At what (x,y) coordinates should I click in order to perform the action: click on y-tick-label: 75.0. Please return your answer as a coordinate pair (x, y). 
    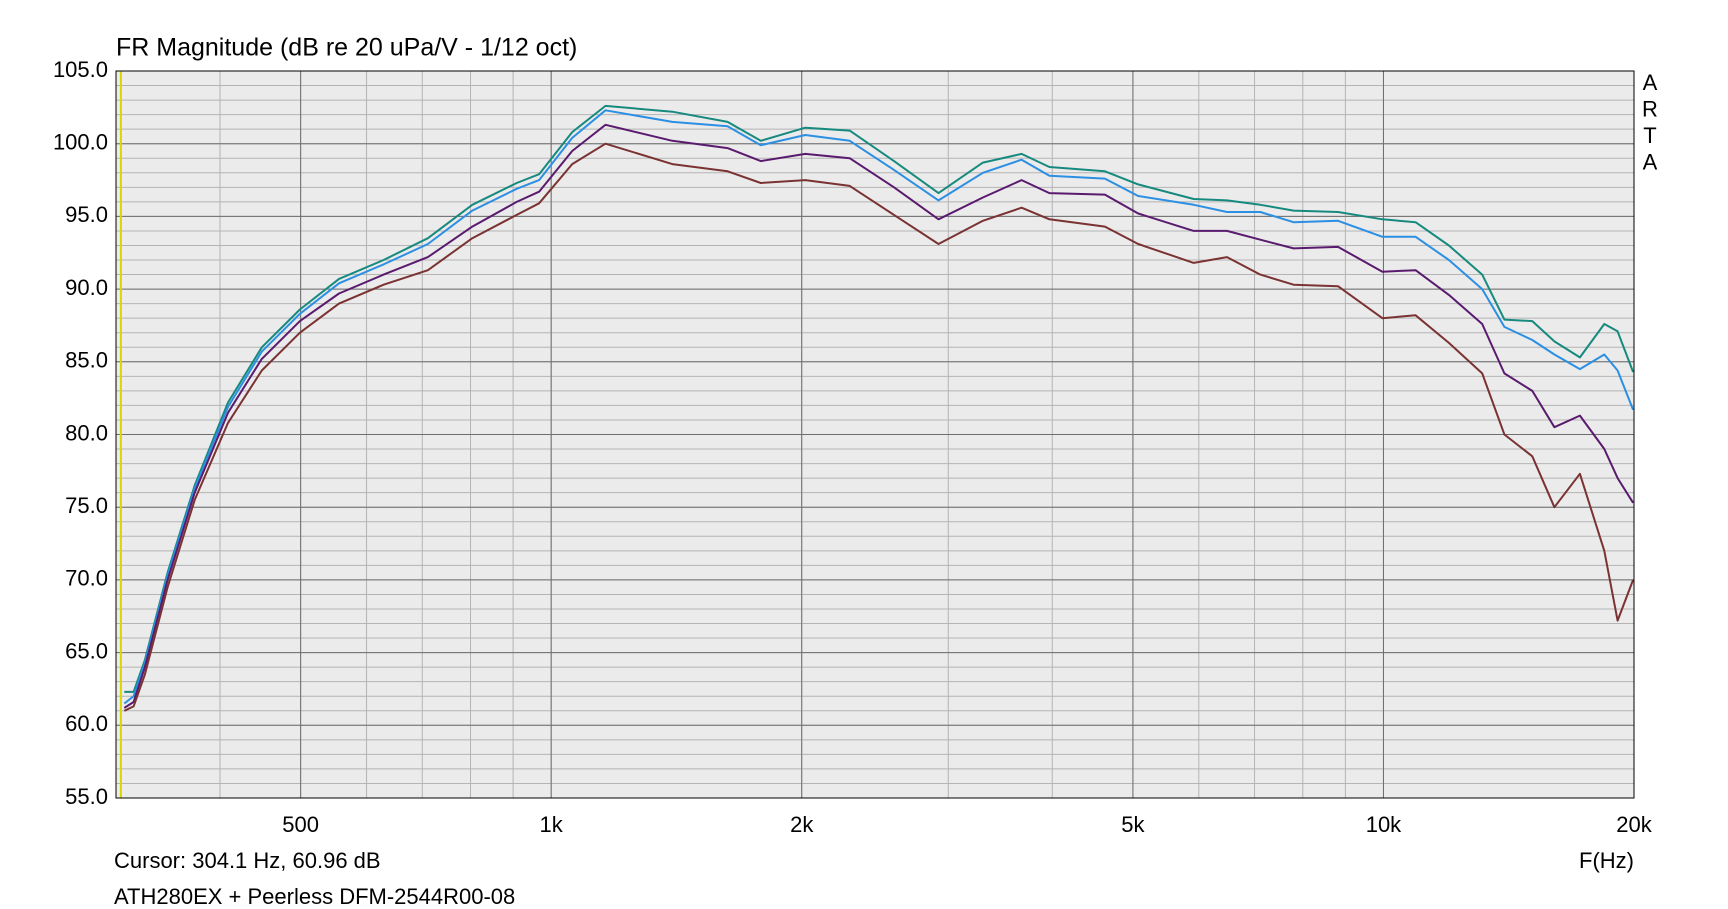
    Looking at the image, I should click on (86, 505).